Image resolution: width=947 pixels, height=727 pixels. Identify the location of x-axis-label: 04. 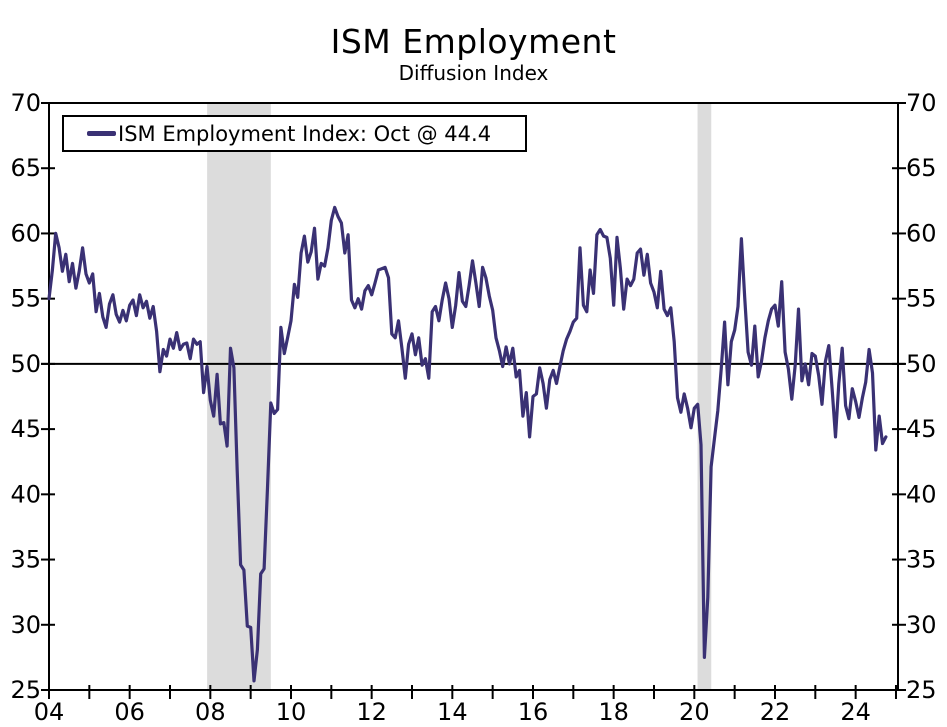
(49, 712).